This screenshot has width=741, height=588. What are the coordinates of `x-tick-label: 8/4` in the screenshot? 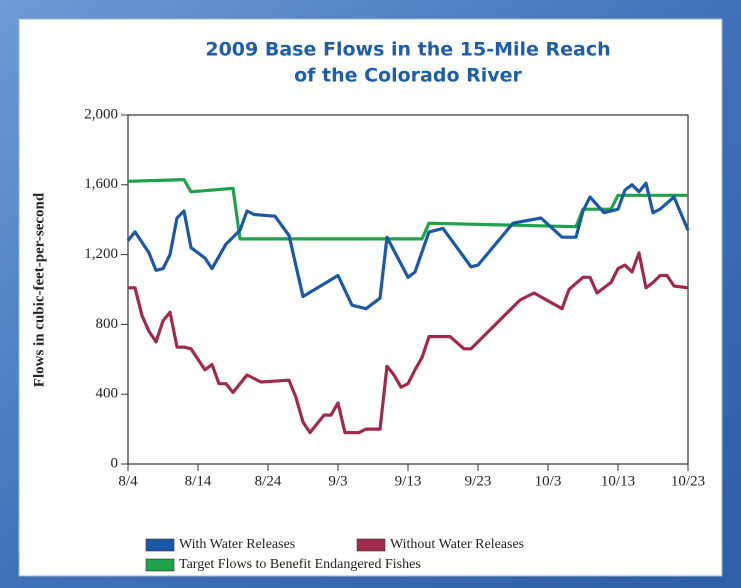 It's located at (128, 481).